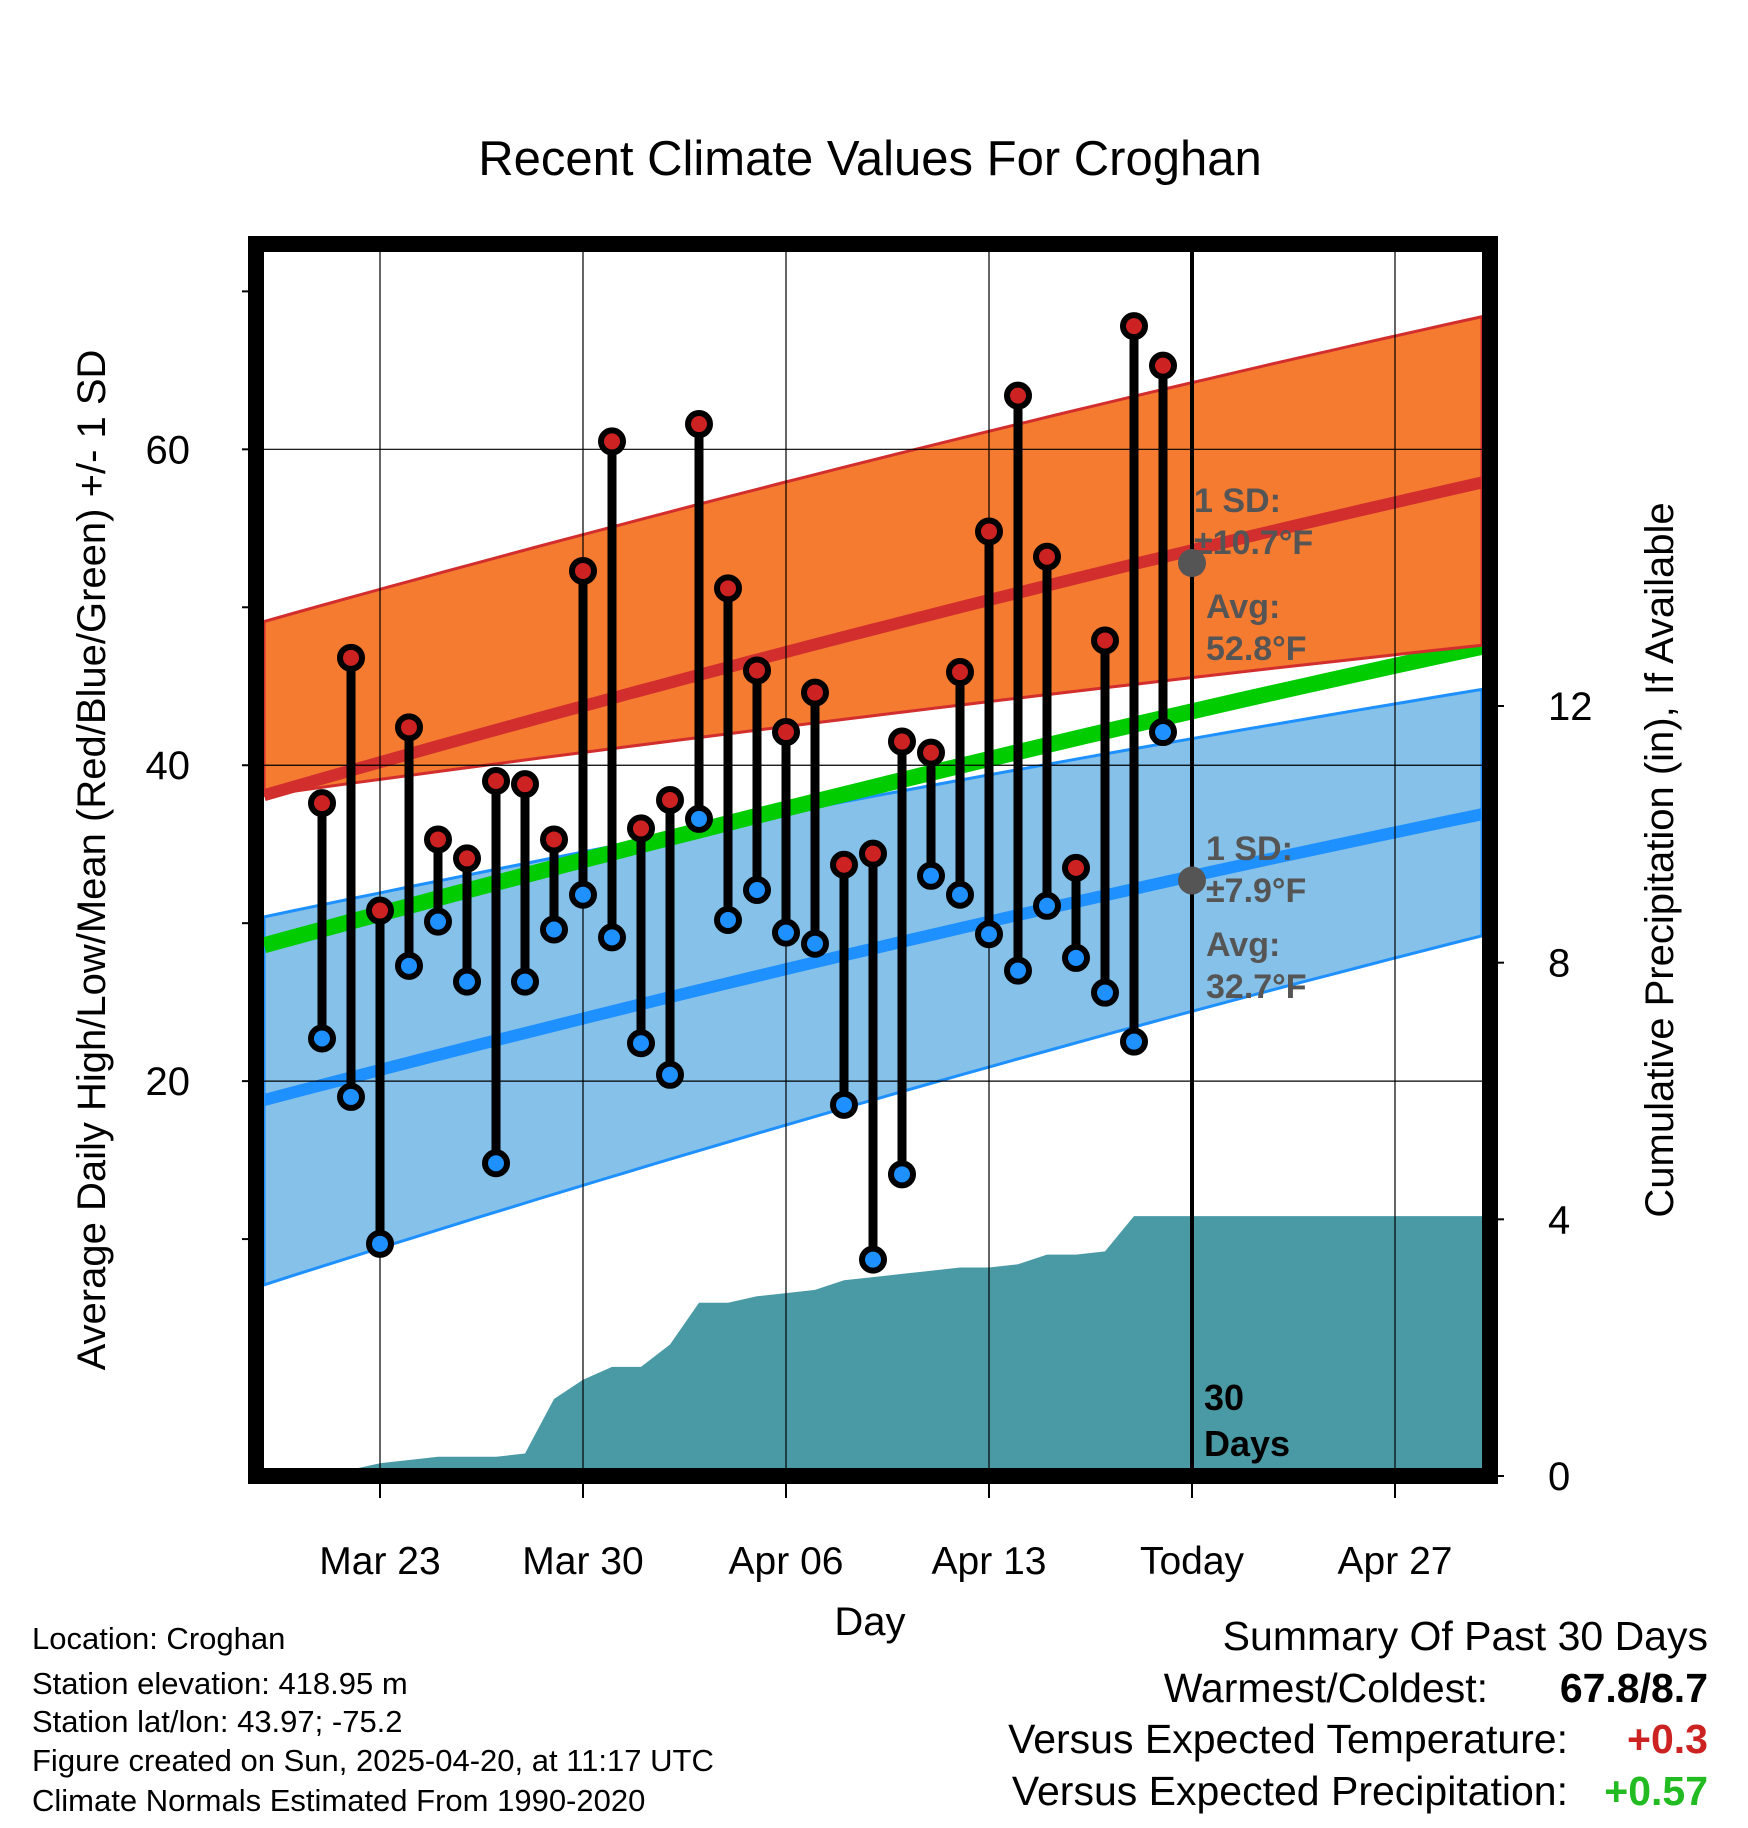 Image resolution: width=1748 pixels, height=1828 pixels. Describe the element at coordinates (1559, 964) in the screenshot. I see `y2-tick-label: 8` at that location.